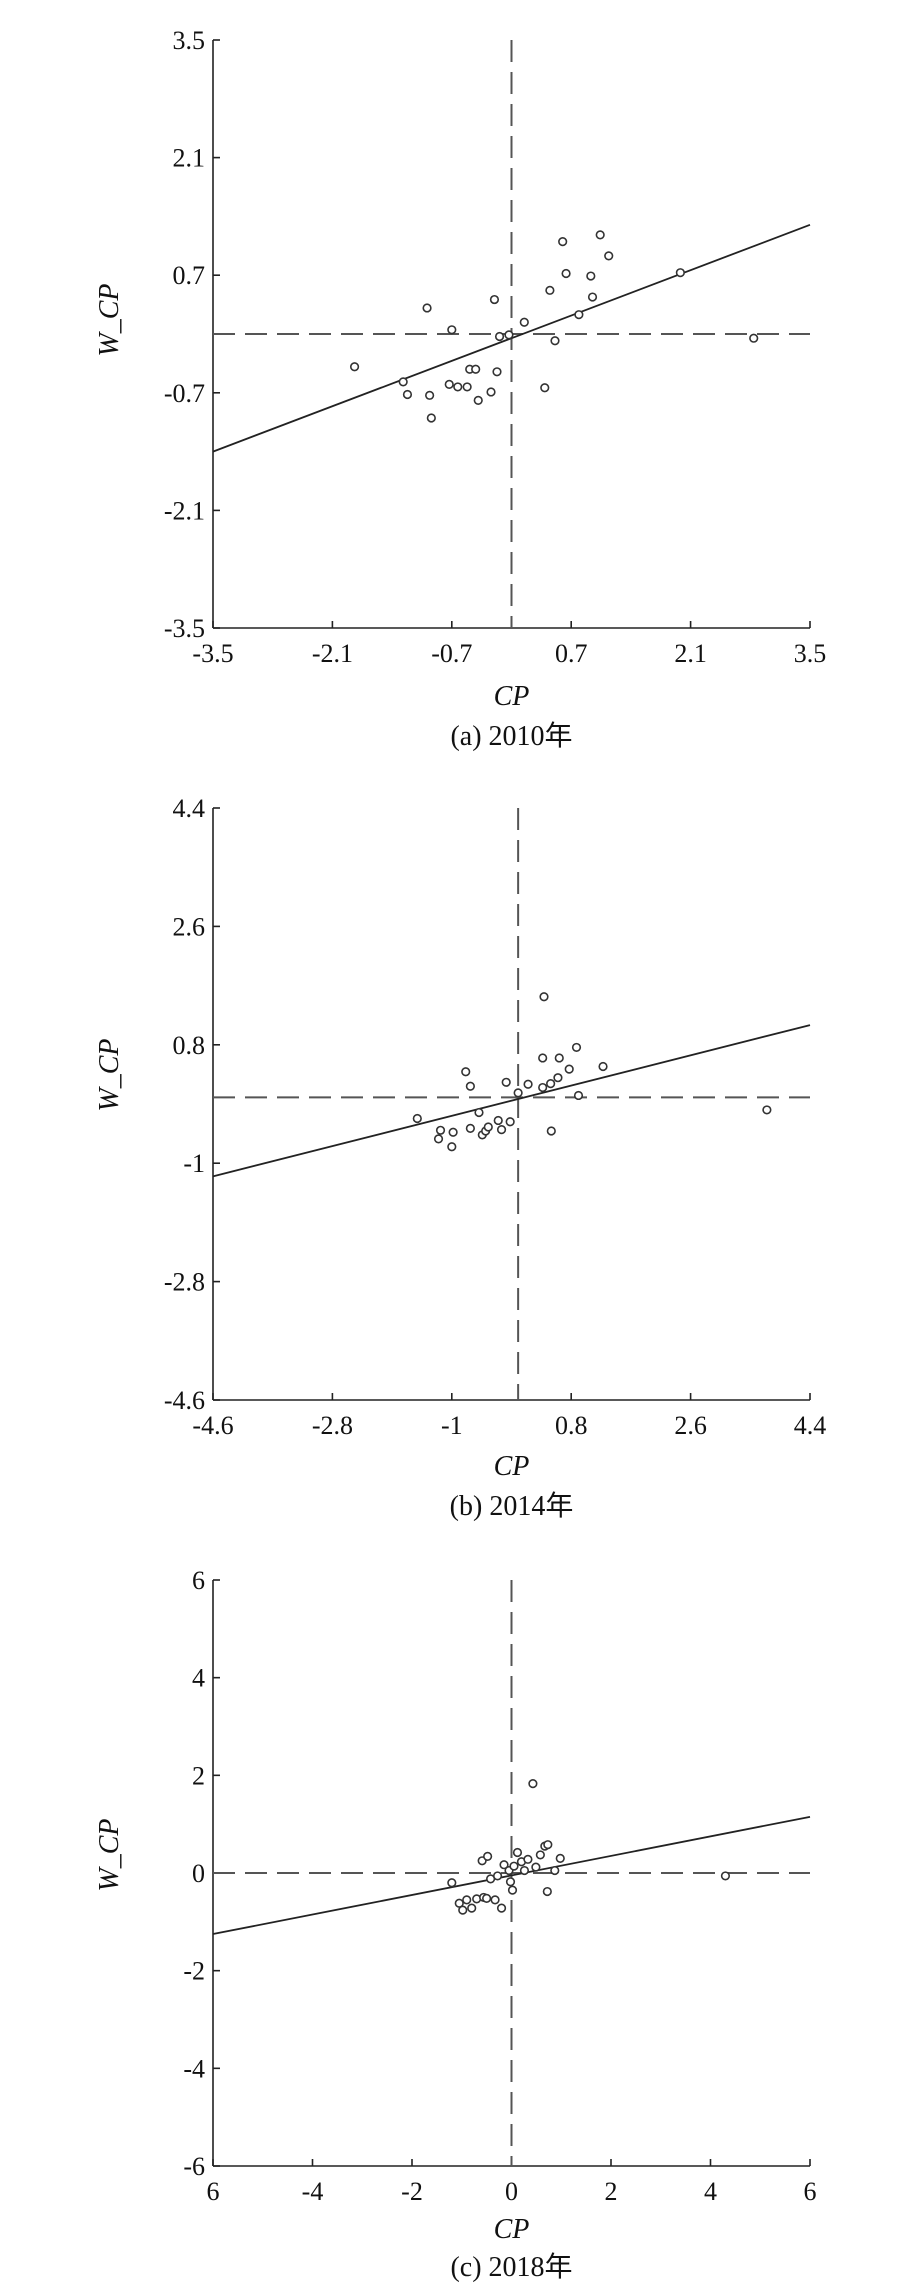  What do you see at coordinates (810, 653) in the screenshot?
I see `x-tick-label: 3.5` at bounding box center [810, 653].